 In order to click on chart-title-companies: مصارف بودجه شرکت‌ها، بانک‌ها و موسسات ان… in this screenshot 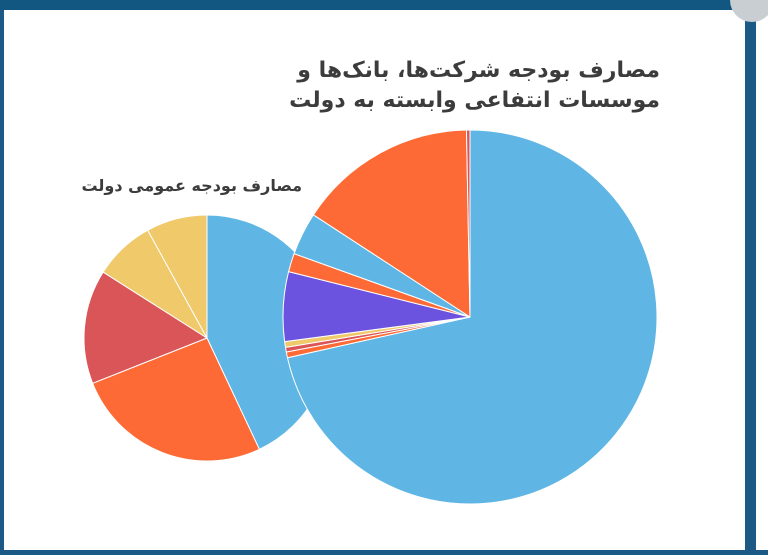, I will do `click(474, 85)`.